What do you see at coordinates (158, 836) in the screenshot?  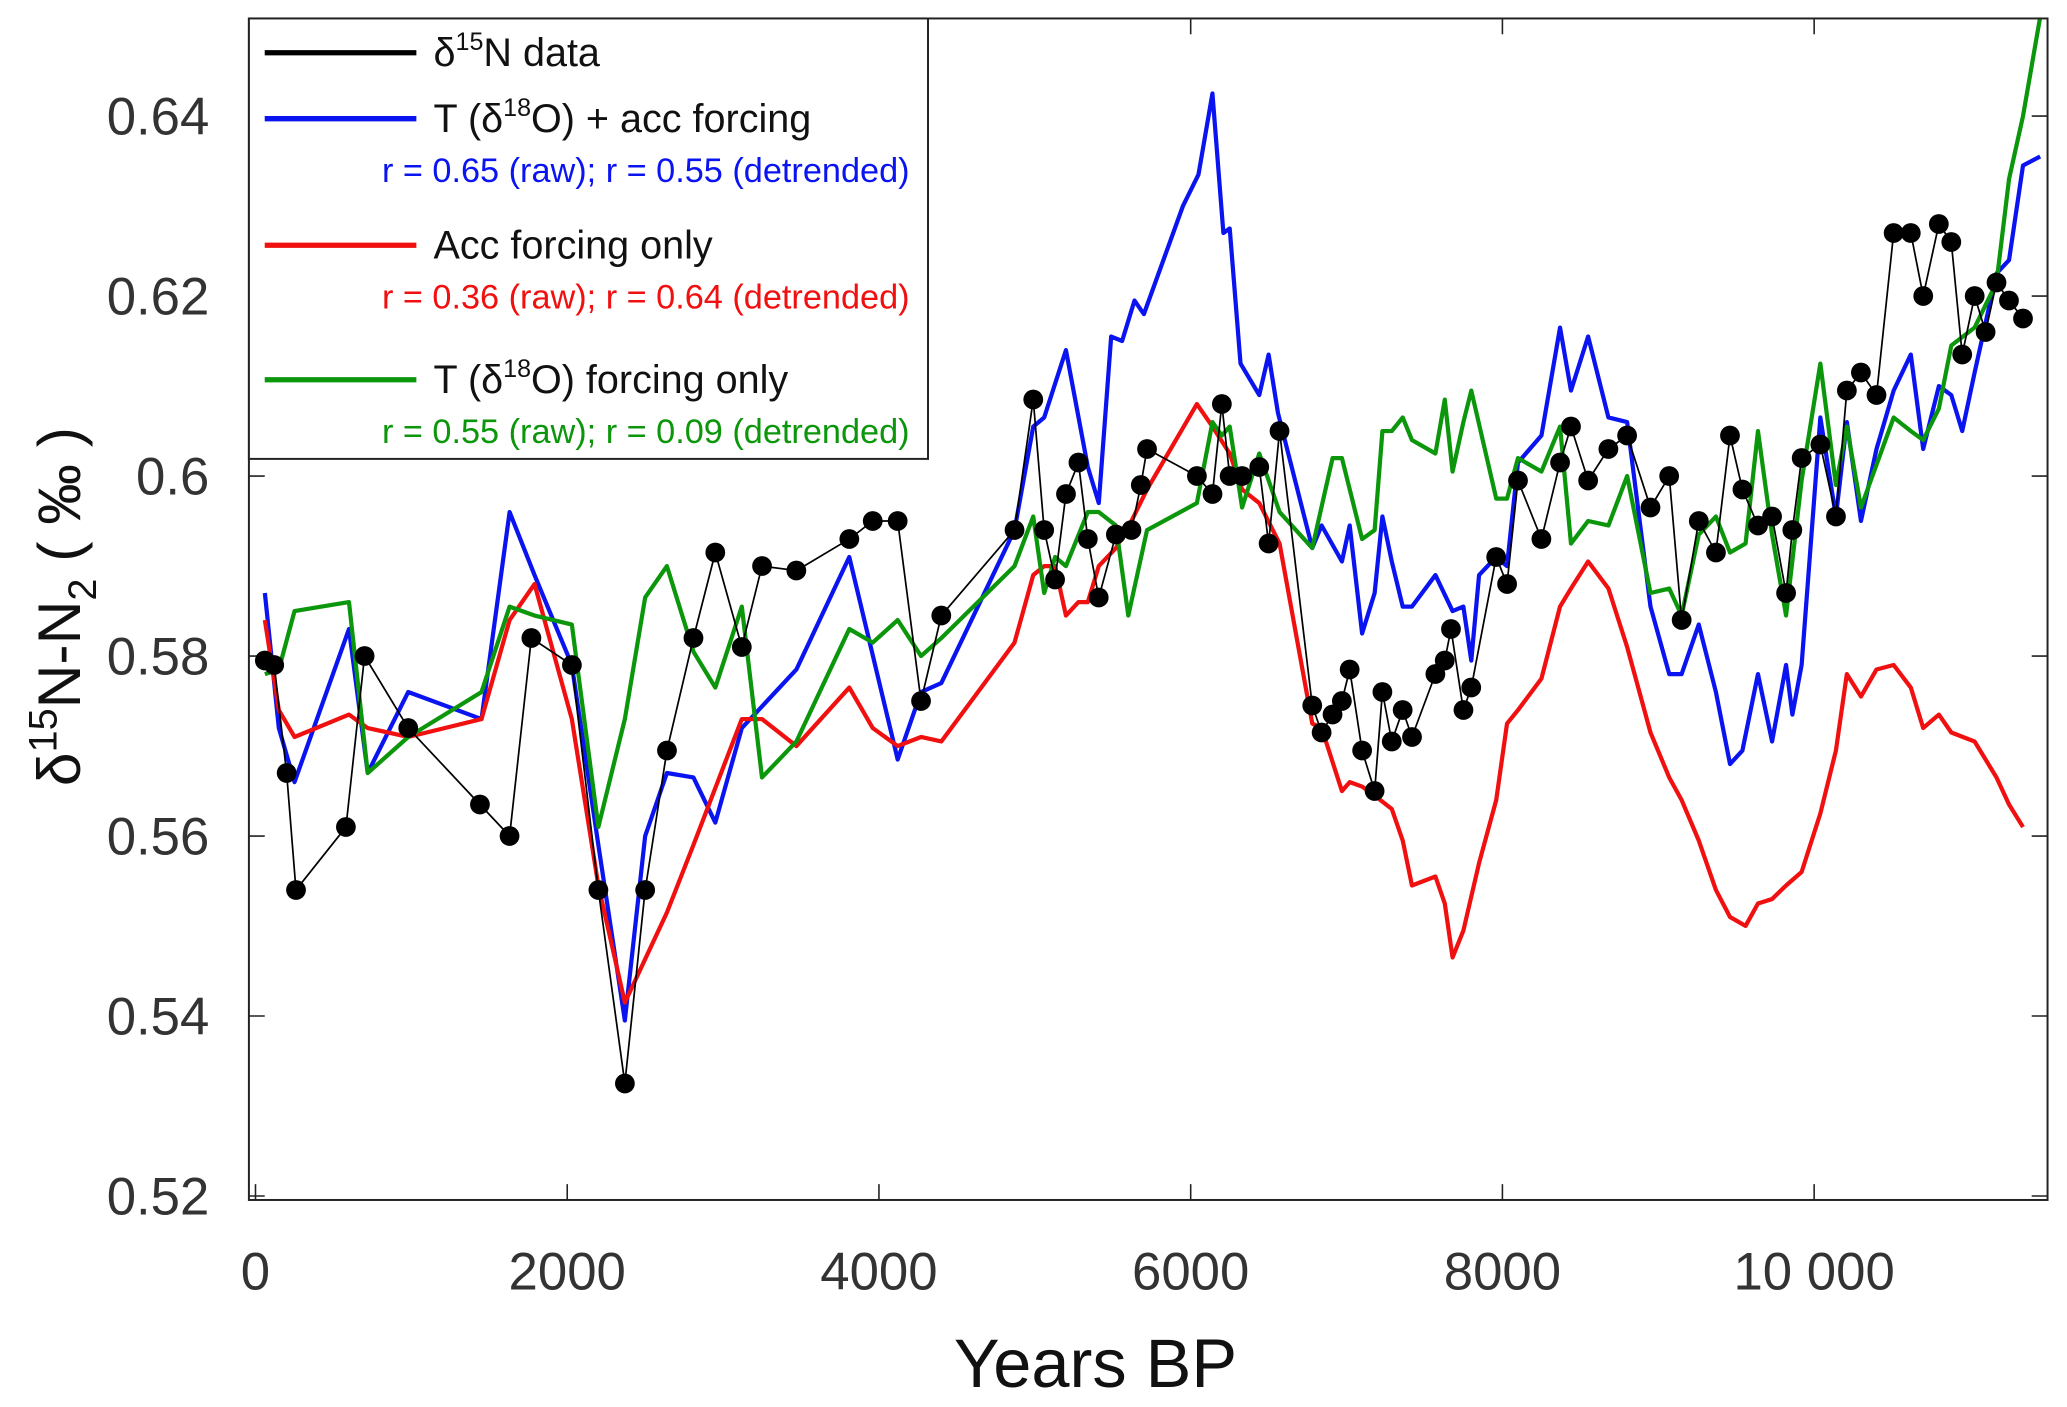 I see `y-tick-label: 0.56` at bounding box center [158, 836].